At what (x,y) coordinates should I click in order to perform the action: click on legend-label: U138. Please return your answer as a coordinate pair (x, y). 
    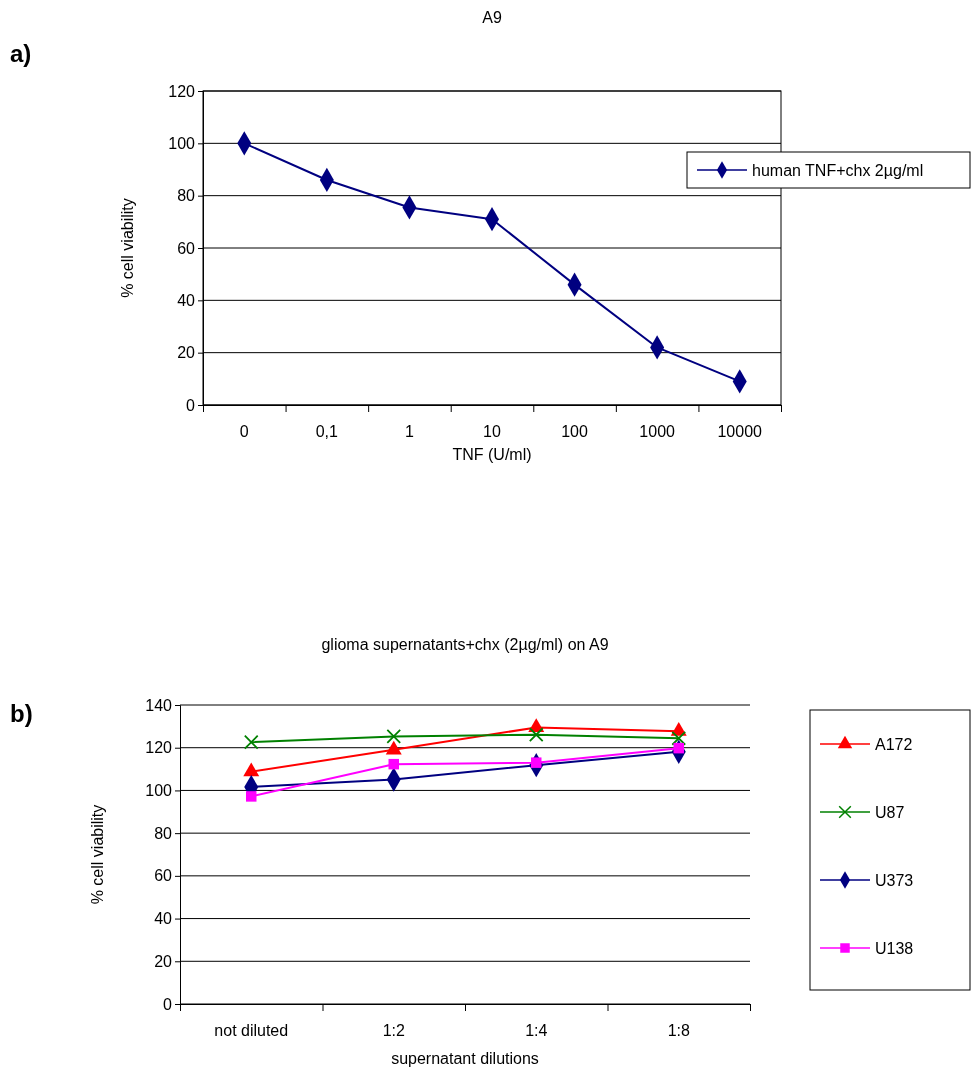
    Looking at the image, I should click on (894, 948).